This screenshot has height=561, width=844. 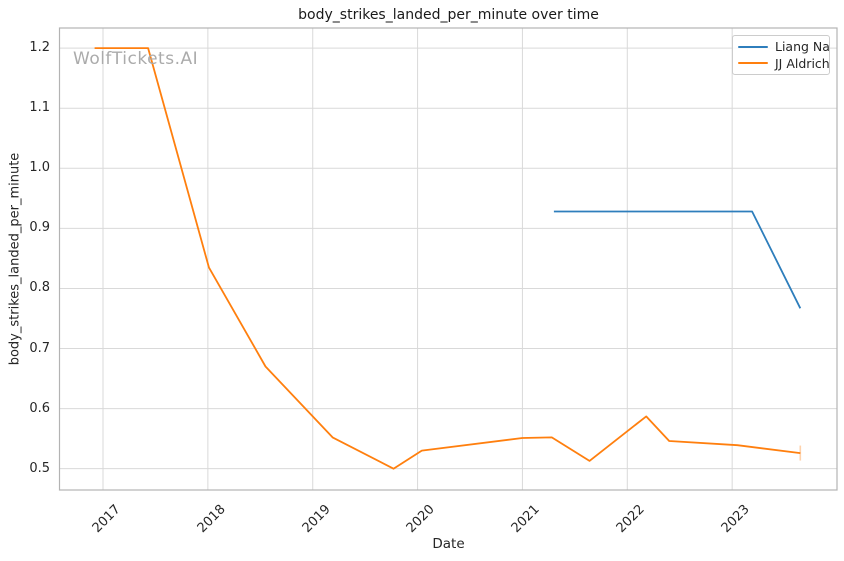 What do you see at coordinates (753, 63) in the screenshot?
I see `legend-line-swatch-orange` at bounding box center [753, 63].